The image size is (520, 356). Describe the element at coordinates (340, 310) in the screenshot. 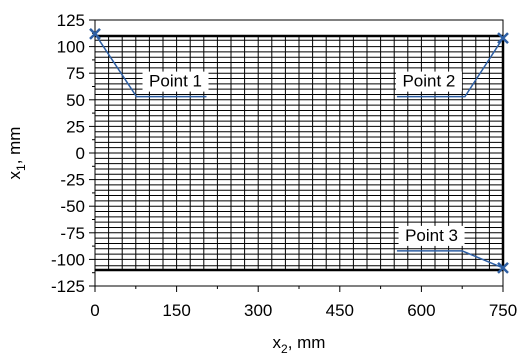

I see `x-tick-label: 450` at that location.